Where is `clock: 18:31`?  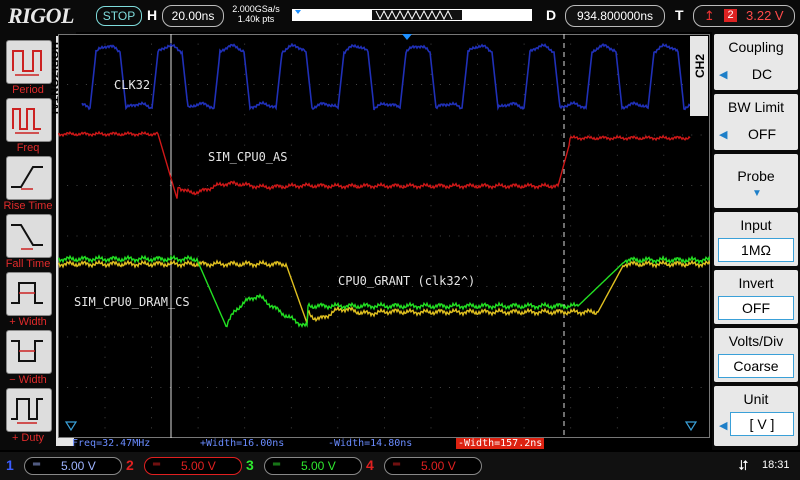 clock: 18:31 is located at coordinates (776, 465).